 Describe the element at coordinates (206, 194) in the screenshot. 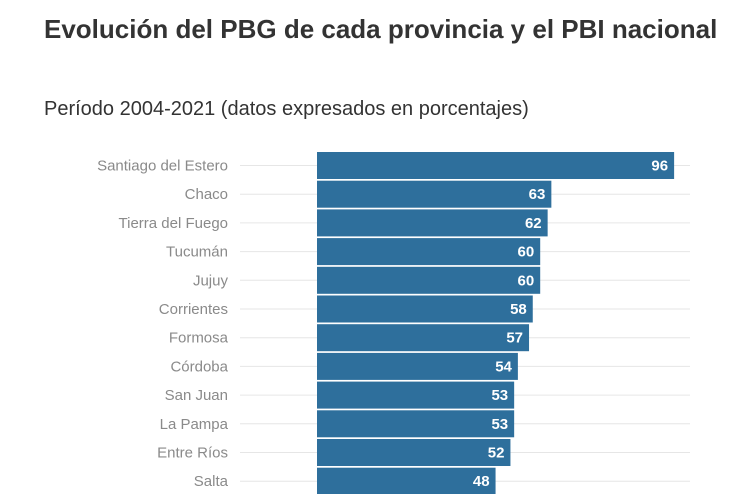

I see `category-label: Chaco` at that location.